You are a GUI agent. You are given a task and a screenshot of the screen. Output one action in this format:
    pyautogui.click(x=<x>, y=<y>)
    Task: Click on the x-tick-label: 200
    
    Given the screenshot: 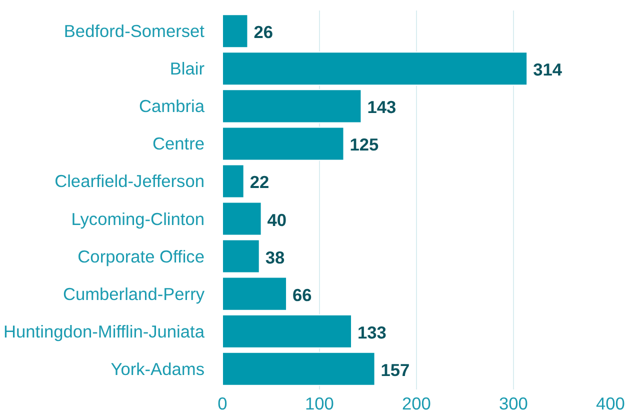 What is the action you would take?
    pyautogui.click(x=416, y=404)
    